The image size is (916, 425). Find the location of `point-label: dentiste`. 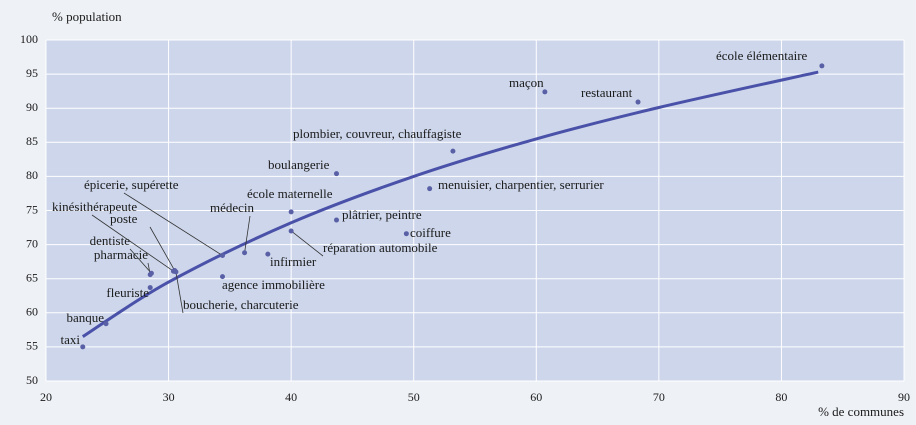

point-label: dentiste is located at coordinates (110, 240).